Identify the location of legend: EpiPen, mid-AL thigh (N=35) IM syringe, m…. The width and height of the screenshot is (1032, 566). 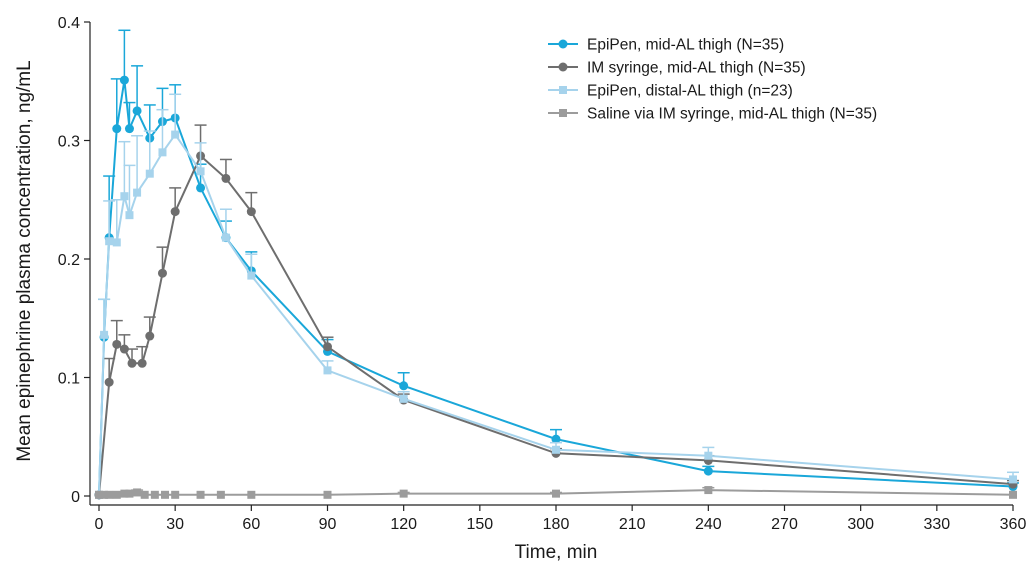
(712, 80).